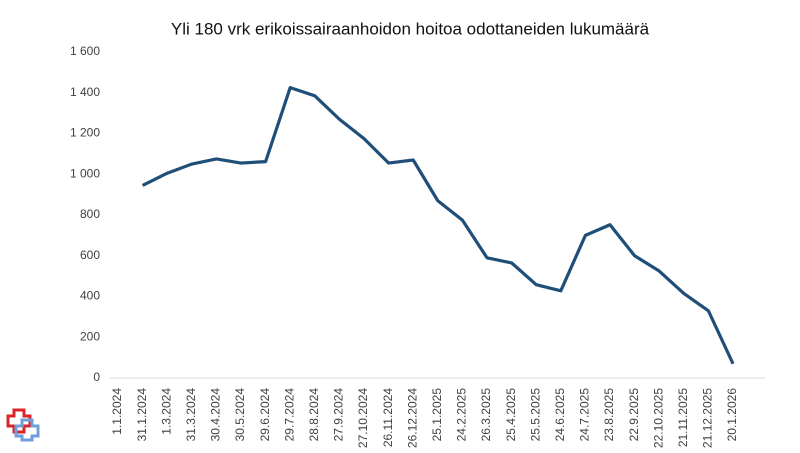 The width and height of the screenshot is (800, 453). Describe the element at coordinates (683, 417) in the screenshot. I see `x-tick-label: 21.11.2025` at that location.